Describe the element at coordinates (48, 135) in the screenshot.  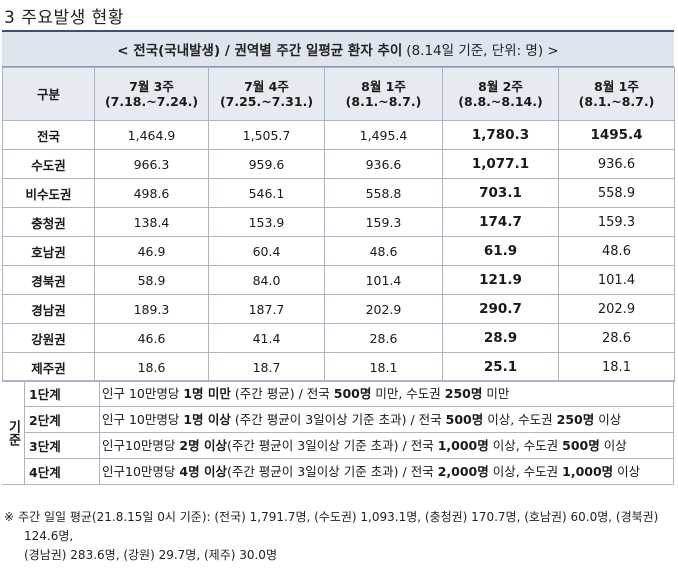
I see `row-region: 전국` at that location.